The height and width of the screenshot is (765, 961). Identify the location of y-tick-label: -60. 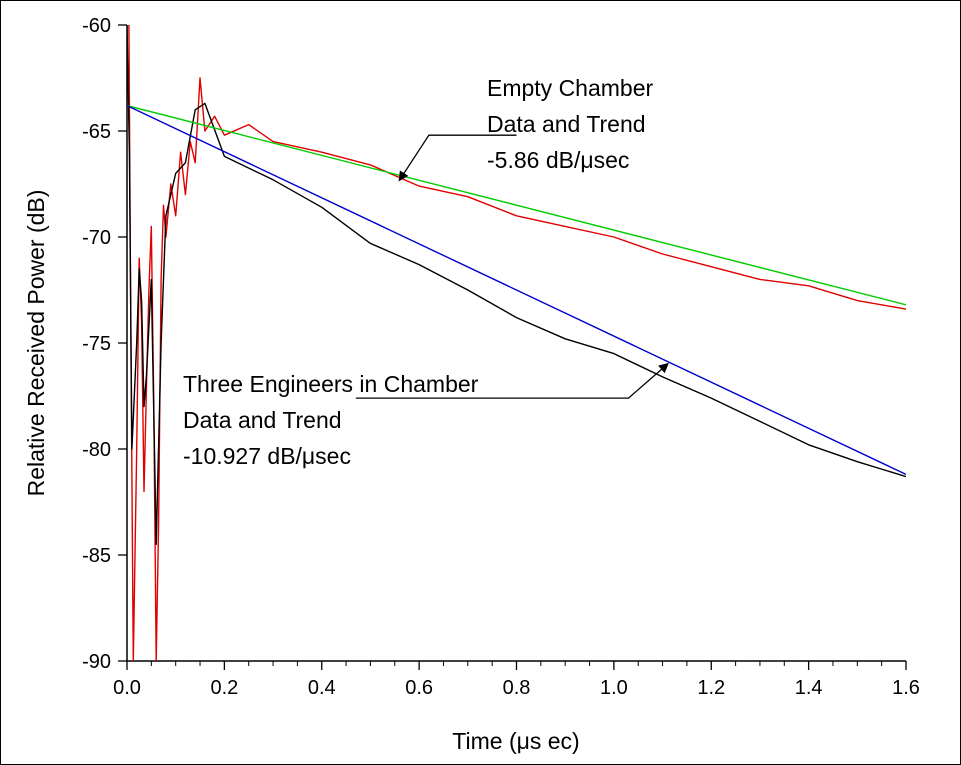
(96, 26).